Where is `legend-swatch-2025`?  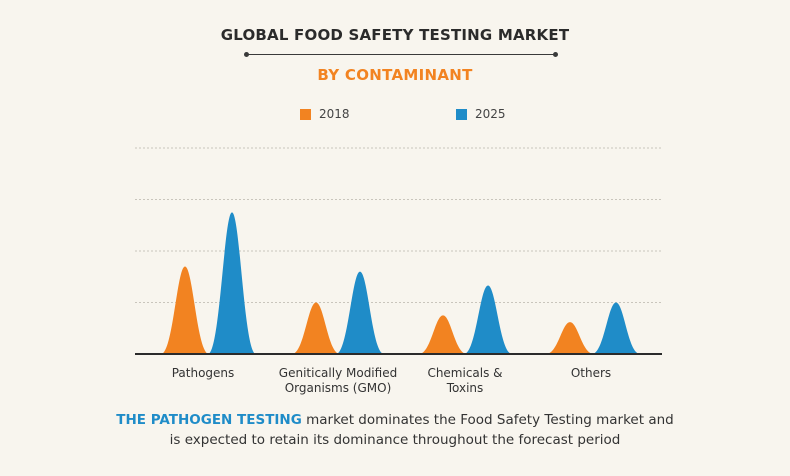 legend-swatch-2025 is located at coordinates (461, 114).